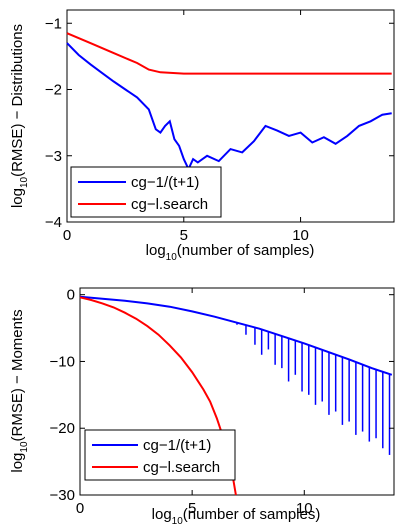 This screenshot has height=525, width=401. What do you see at coordinates (53, 222) in the screenshot?
I see `y-tick-label: −4` at bounding box center [53, 222].